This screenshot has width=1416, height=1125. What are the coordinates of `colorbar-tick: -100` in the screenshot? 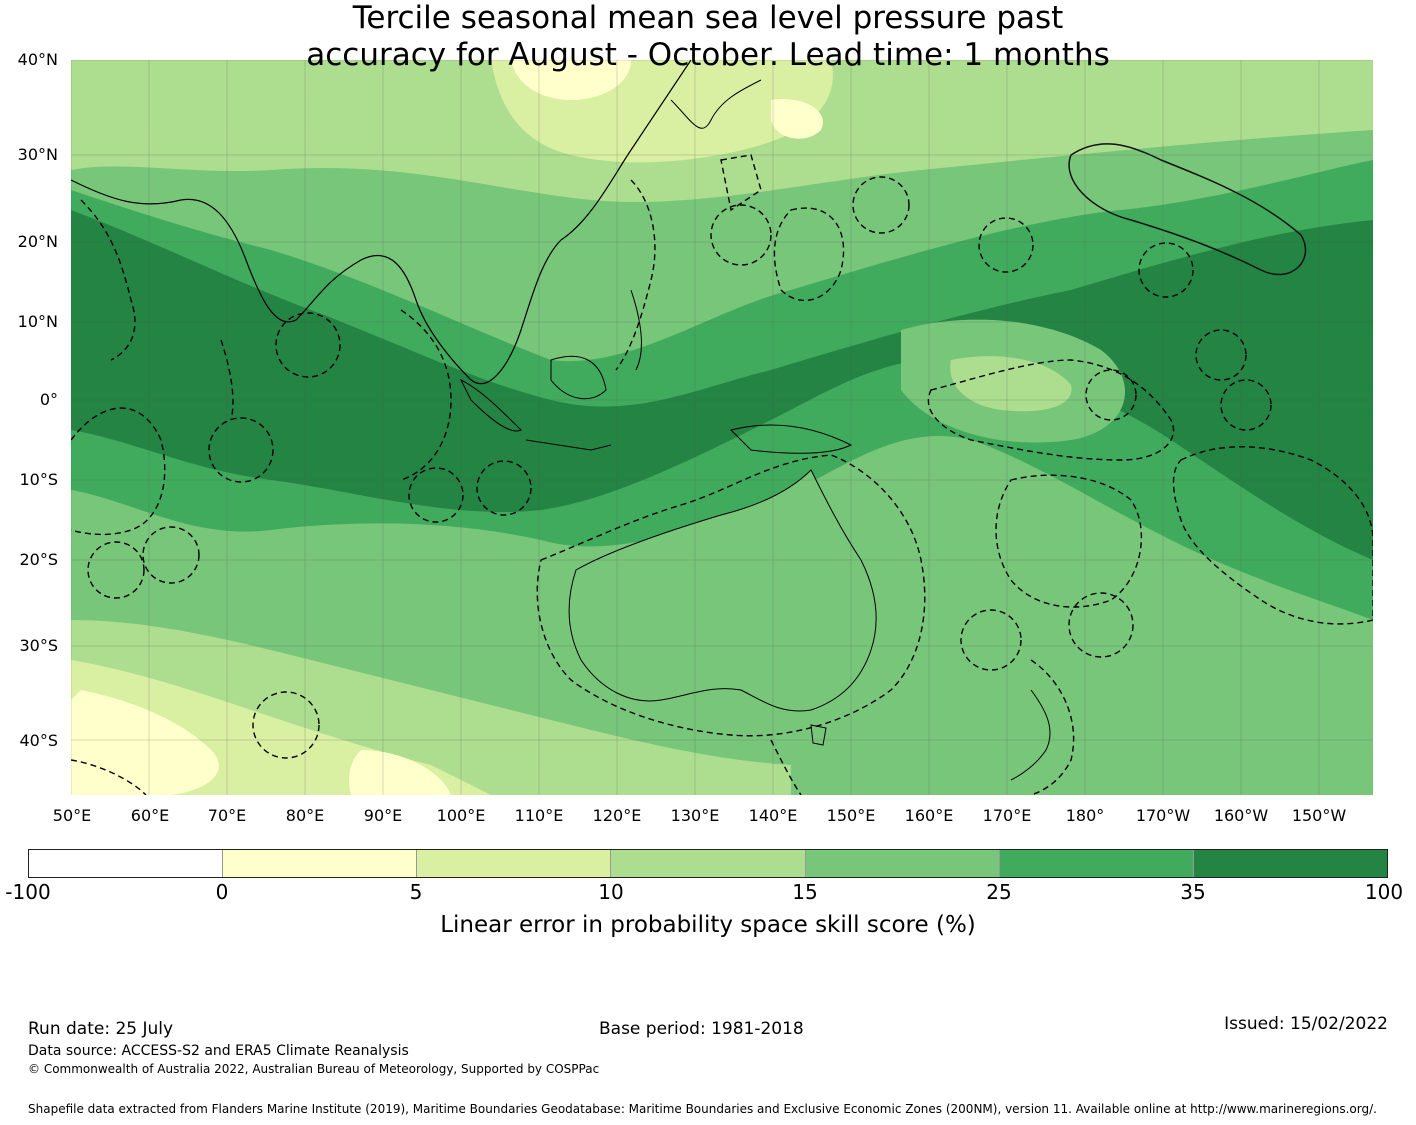 It's located at (28, 892).